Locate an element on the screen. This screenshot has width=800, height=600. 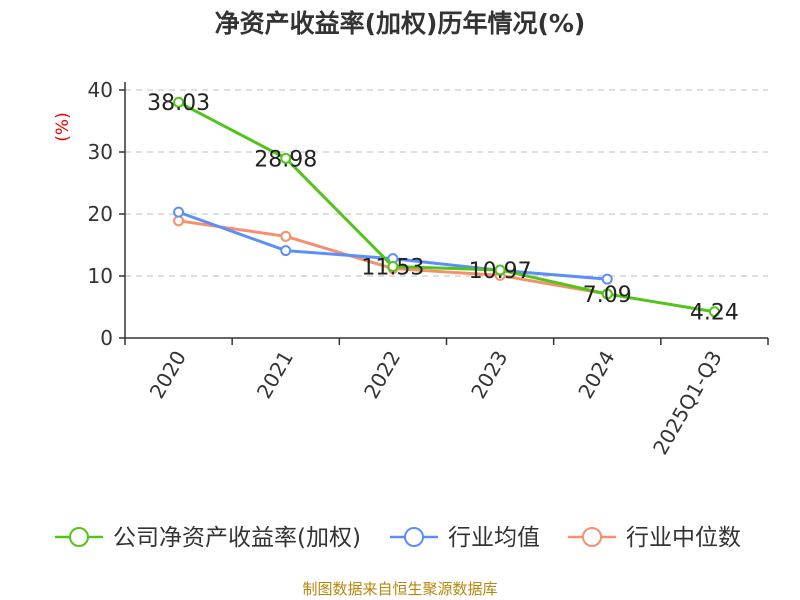
legend-item-label: 行业中位数 is located at coordinates (683, 538).